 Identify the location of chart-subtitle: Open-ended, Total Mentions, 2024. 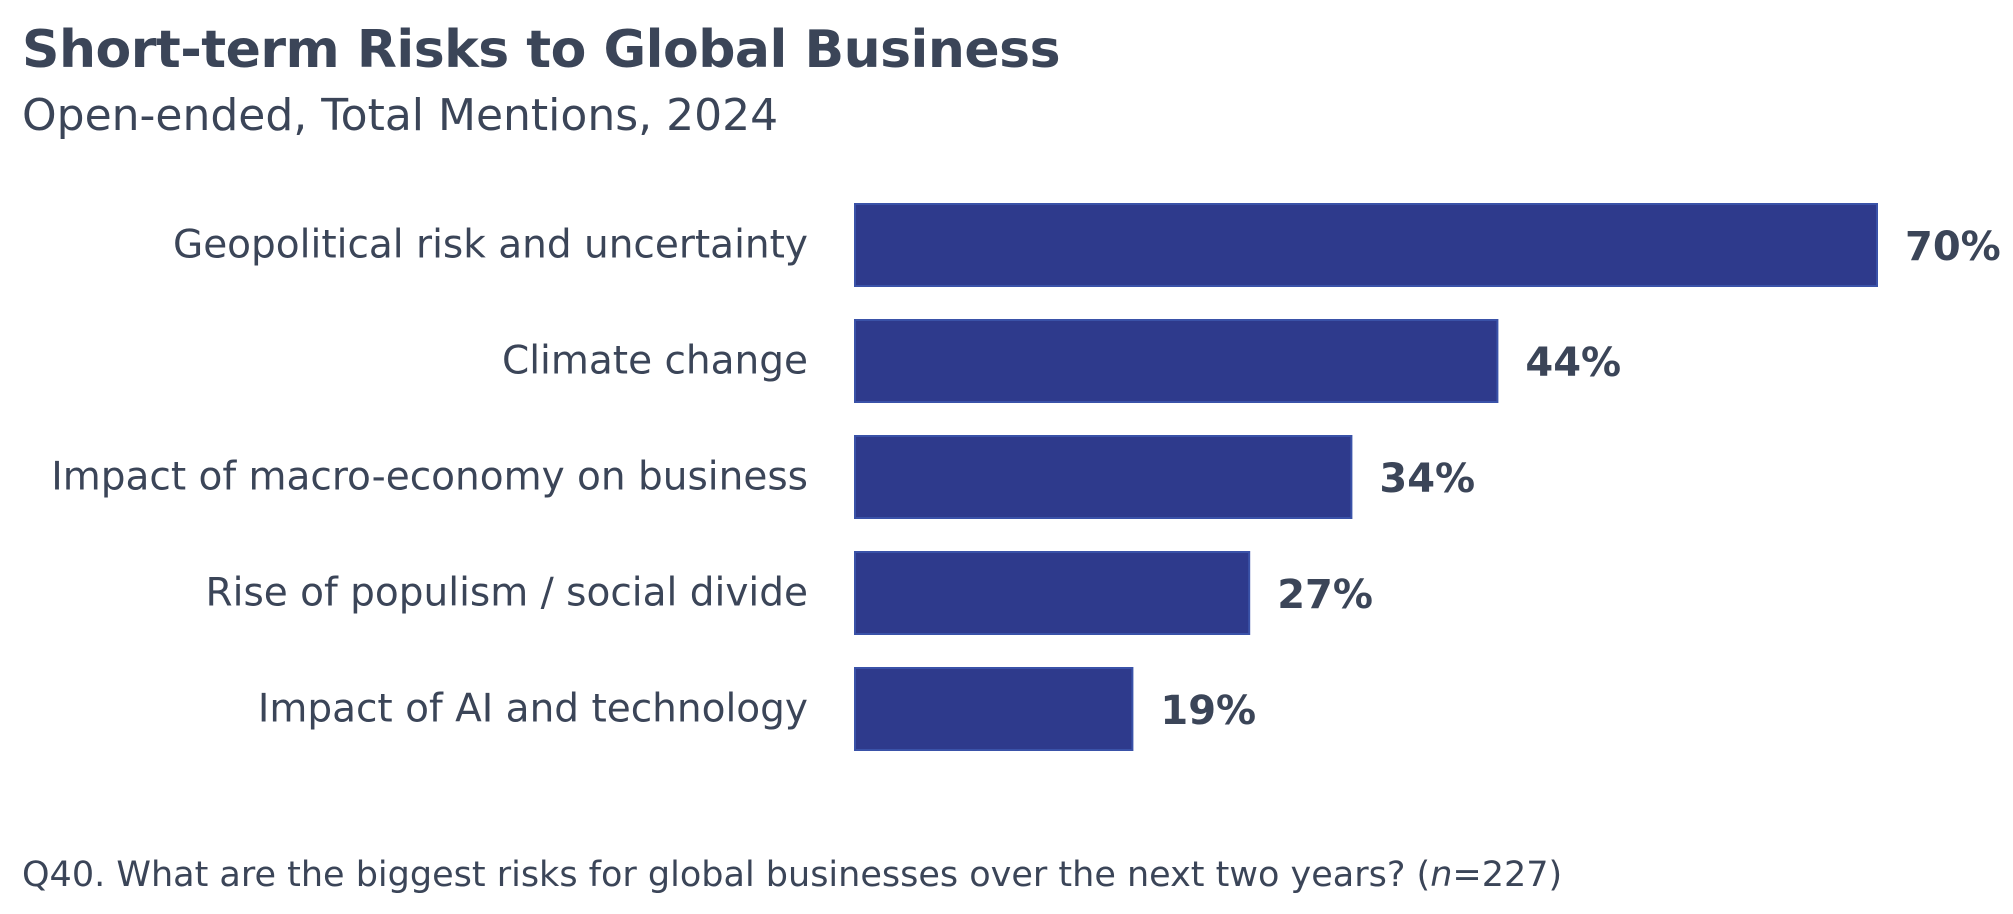
(400, 115).